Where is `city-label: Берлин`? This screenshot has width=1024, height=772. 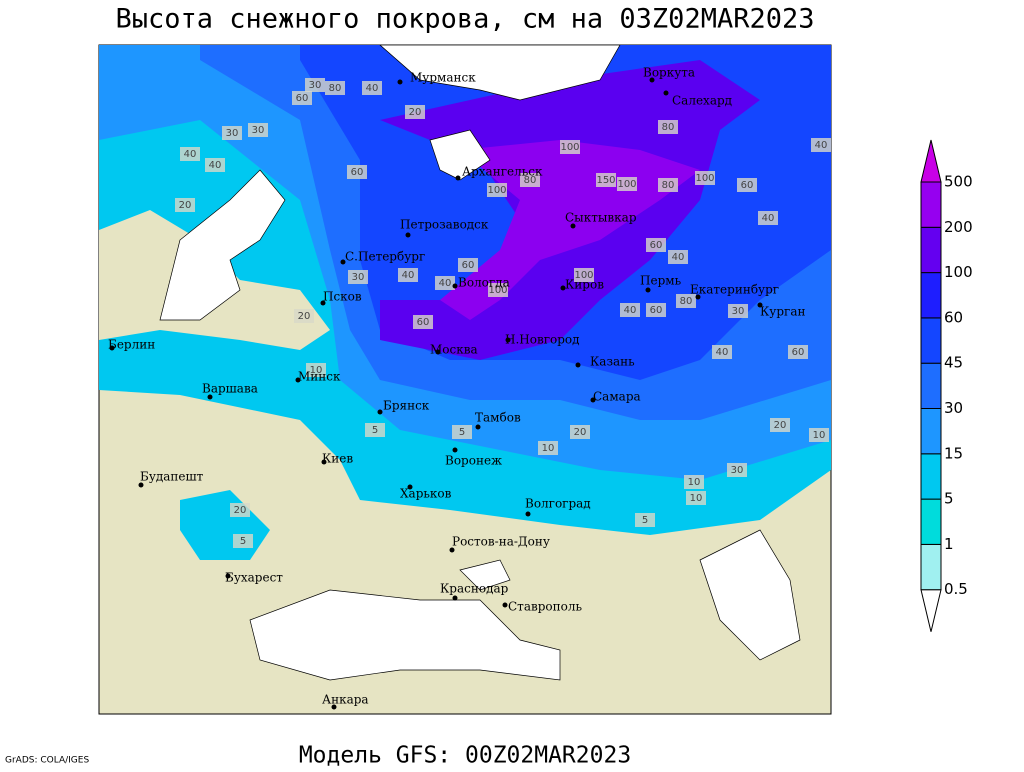 city-label: Берлин is located at coordinates (131, 345).